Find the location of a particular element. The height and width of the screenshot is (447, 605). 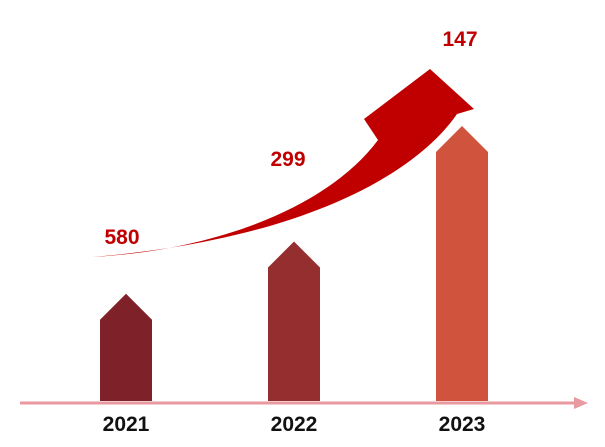

bar-2022 is located at coordinates (294, 321).